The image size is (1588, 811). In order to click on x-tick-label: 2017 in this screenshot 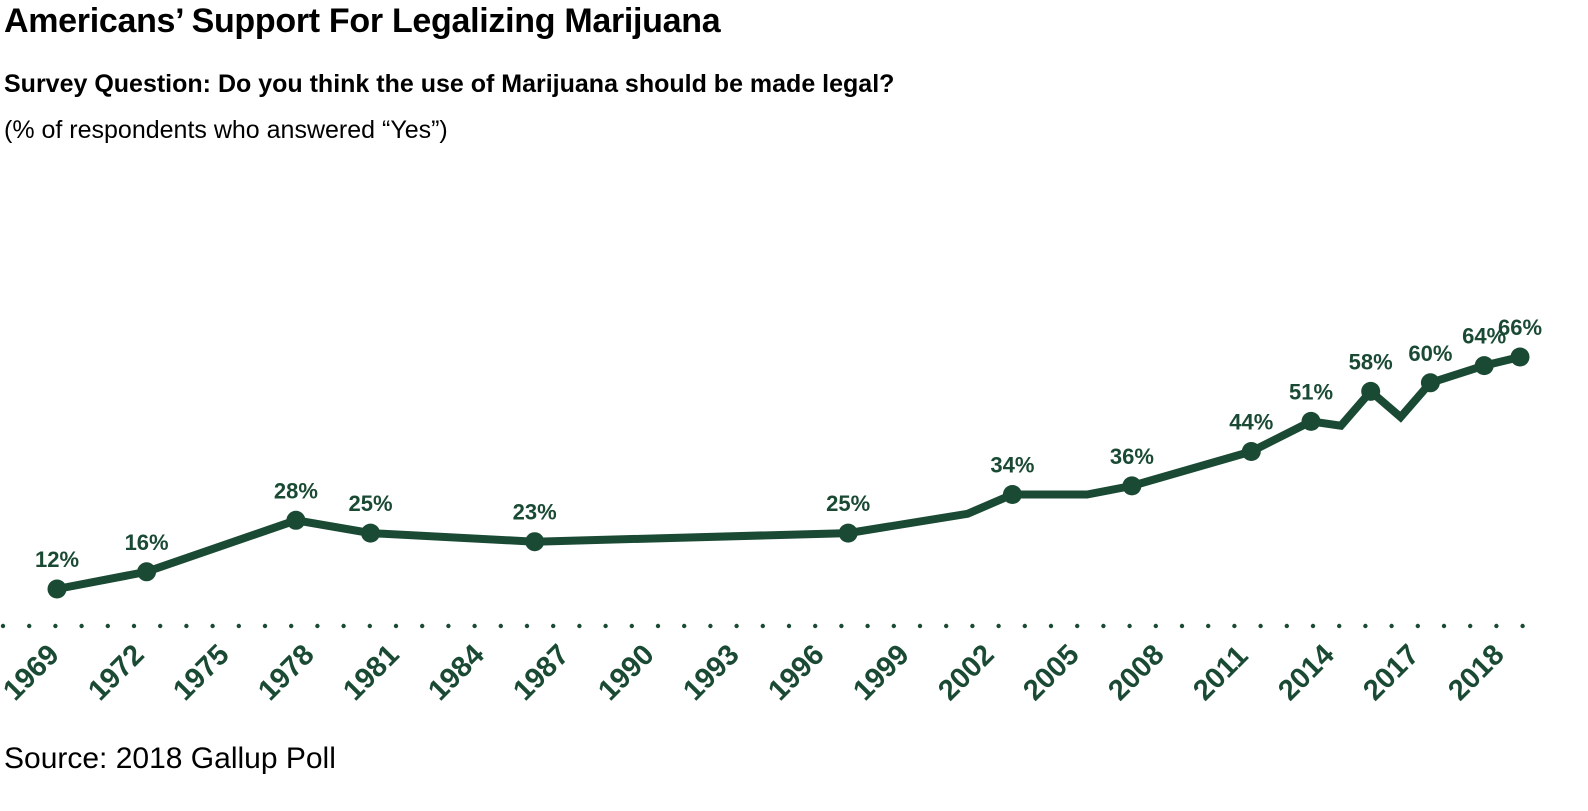, I will do `click(1391, 673)`.